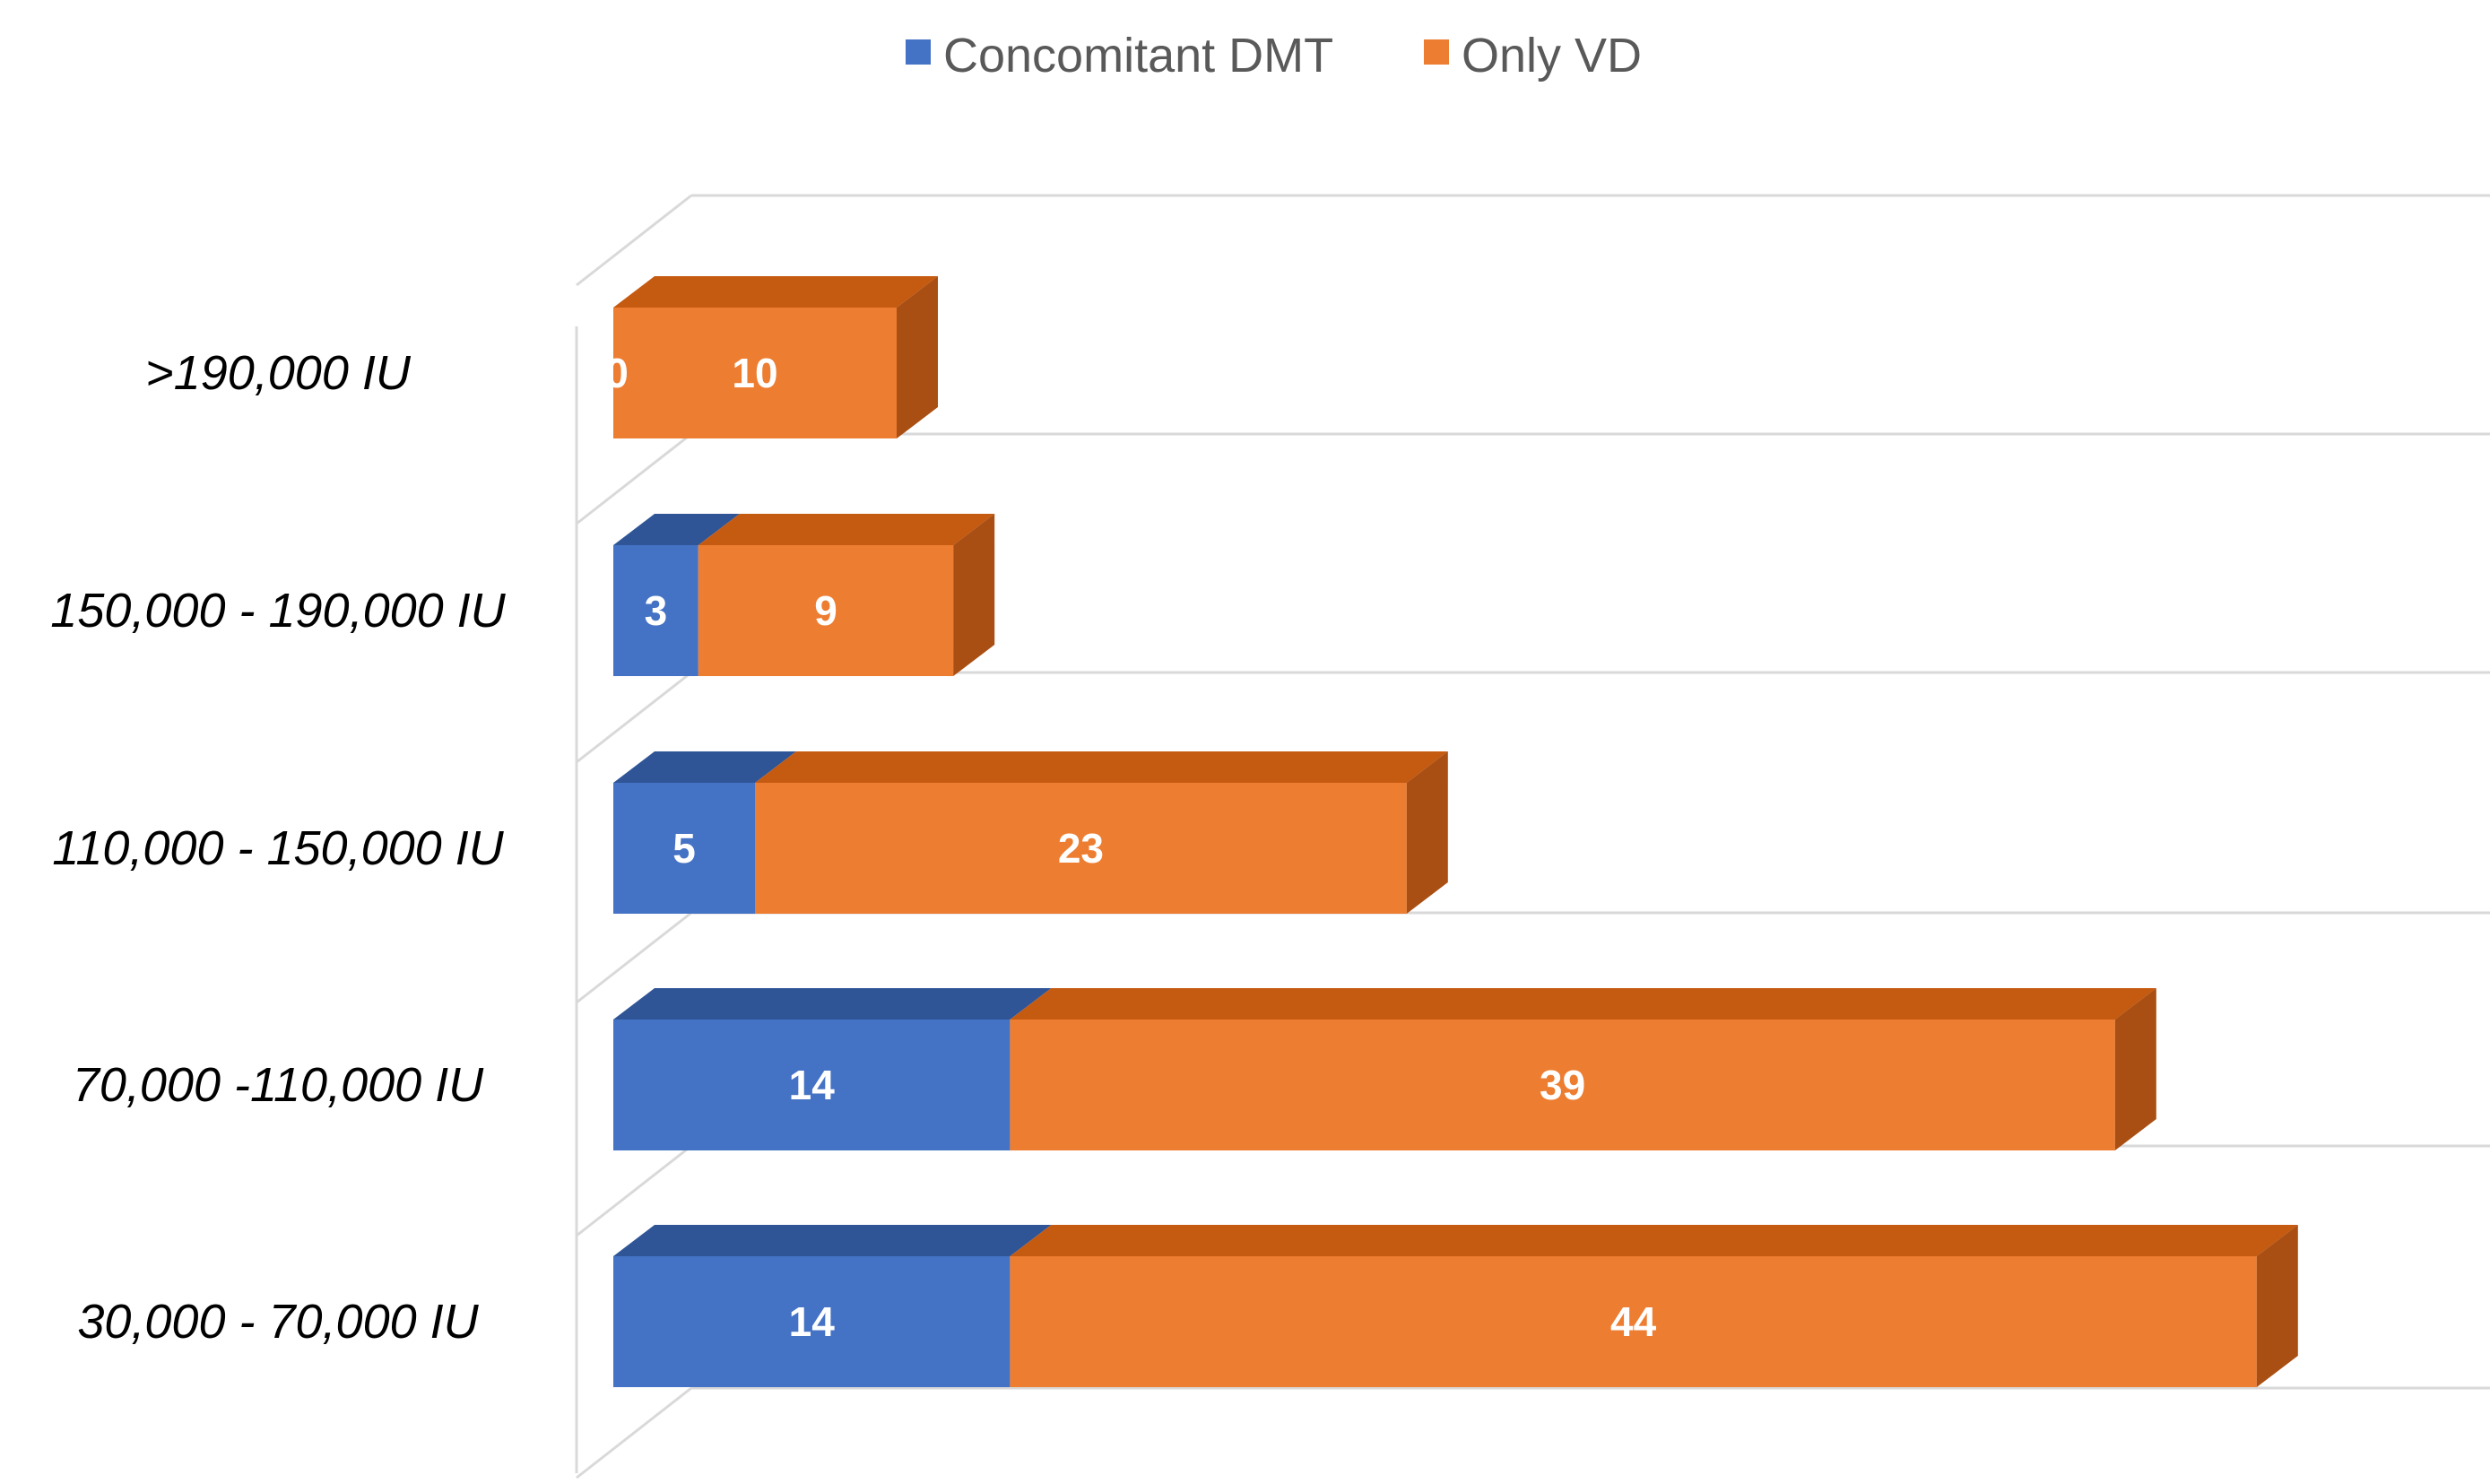 Image resolution: width=2490 pixels, height=1484 pixels. Describe the element at coordinates (634, 241) in the screenshot. I see `top-depth-line` at that location.